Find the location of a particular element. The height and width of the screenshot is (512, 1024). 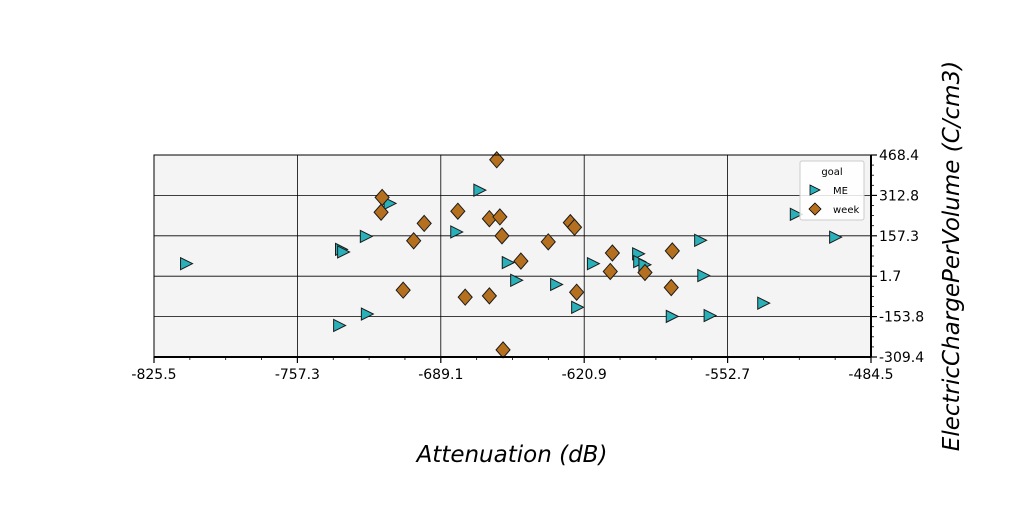

legend-label-me: ME is located at coordinates (840, 191).